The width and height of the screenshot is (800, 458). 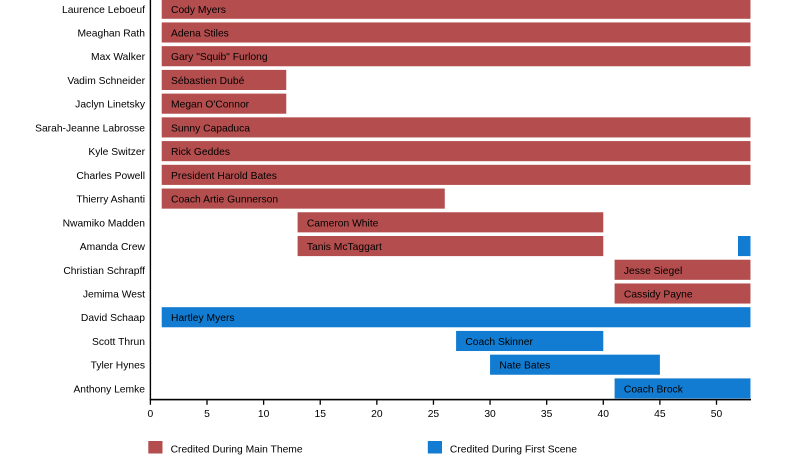 What do you see at coordinates (224, 200) in the screenshot?
I see `svg-text: Coach Artie Gunnerson` at bounding box center [224, 200].